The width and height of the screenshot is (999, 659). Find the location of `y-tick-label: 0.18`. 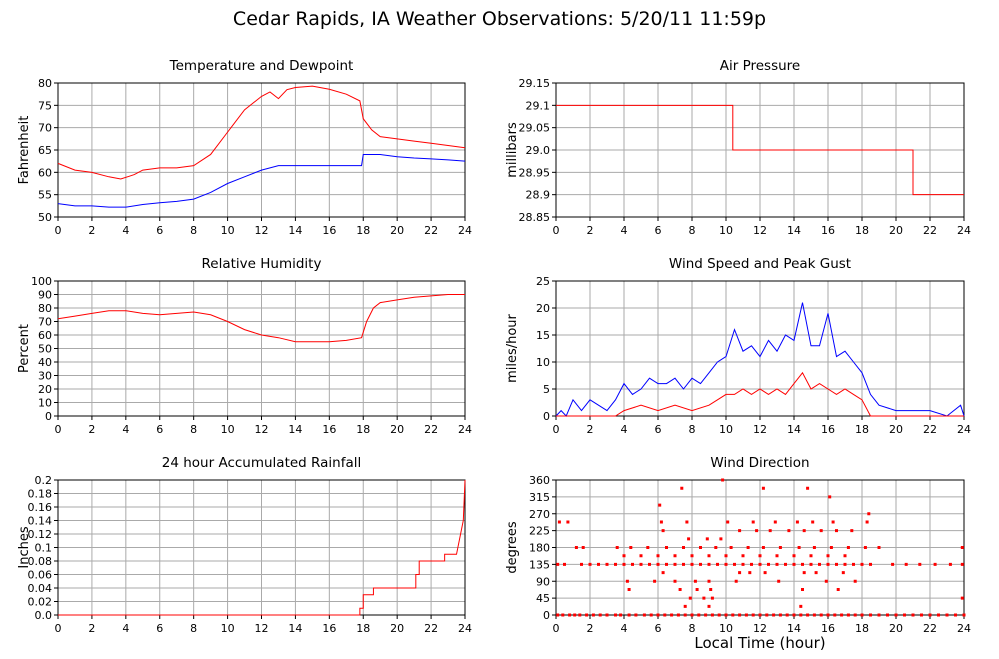

y-tick-label: 0.18 is located at coordinates (40, 494).